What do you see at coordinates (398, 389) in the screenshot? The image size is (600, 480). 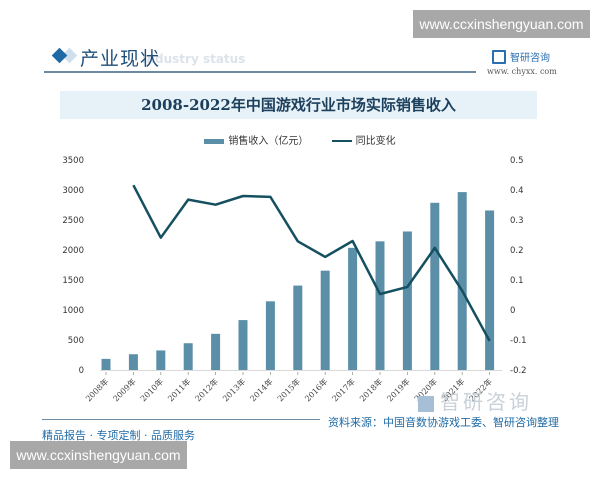 I see `x-tick-label: 2019年` at bounding box center [398, 389].